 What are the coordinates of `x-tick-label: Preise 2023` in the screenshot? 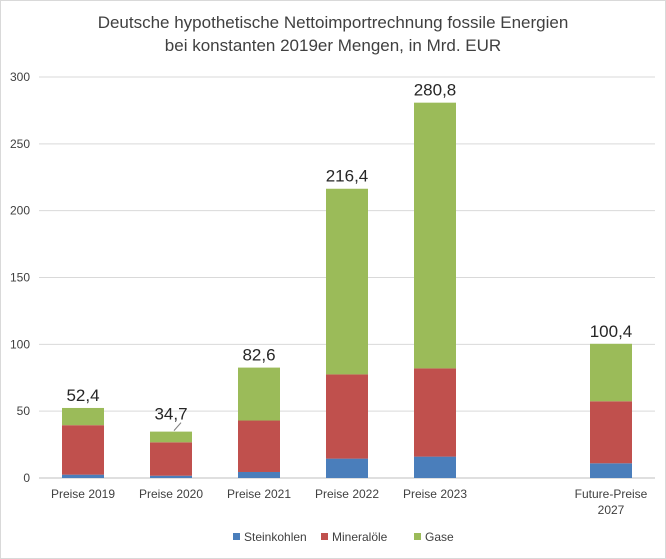 It's located at (435, 494).